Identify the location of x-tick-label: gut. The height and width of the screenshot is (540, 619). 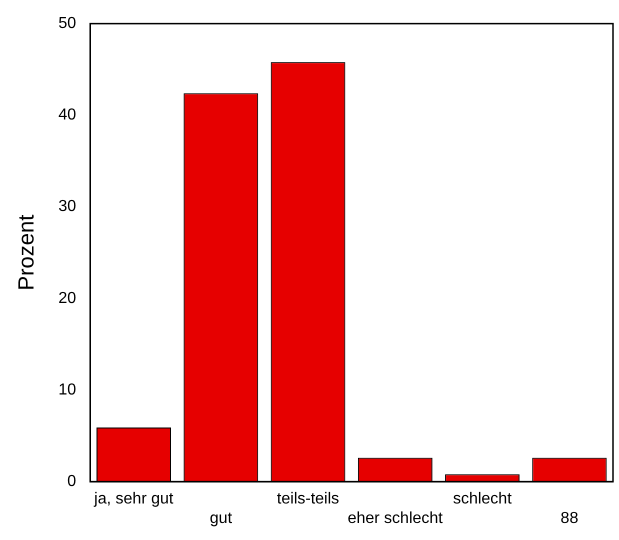
(221, 518).